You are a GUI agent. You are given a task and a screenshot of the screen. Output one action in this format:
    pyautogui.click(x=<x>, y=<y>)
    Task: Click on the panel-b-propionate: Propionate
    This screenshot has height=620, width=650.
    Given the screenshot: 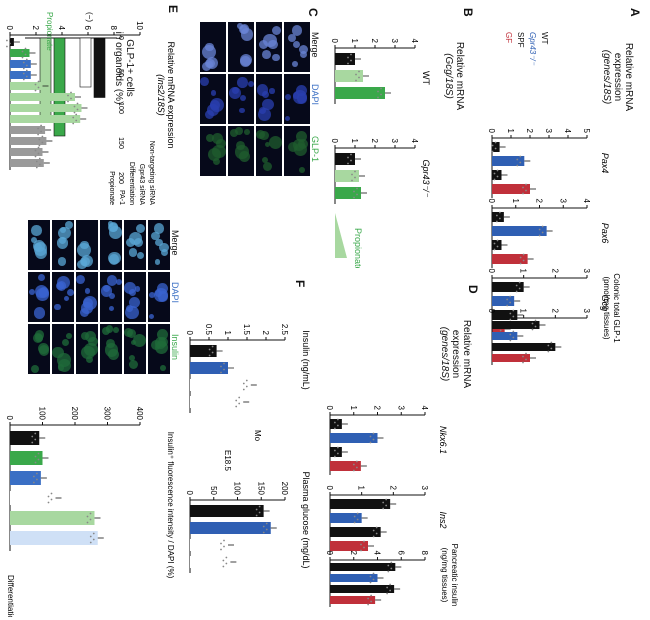 What is the action you would take?
    pyautogui.click(x=358, y=248)
    